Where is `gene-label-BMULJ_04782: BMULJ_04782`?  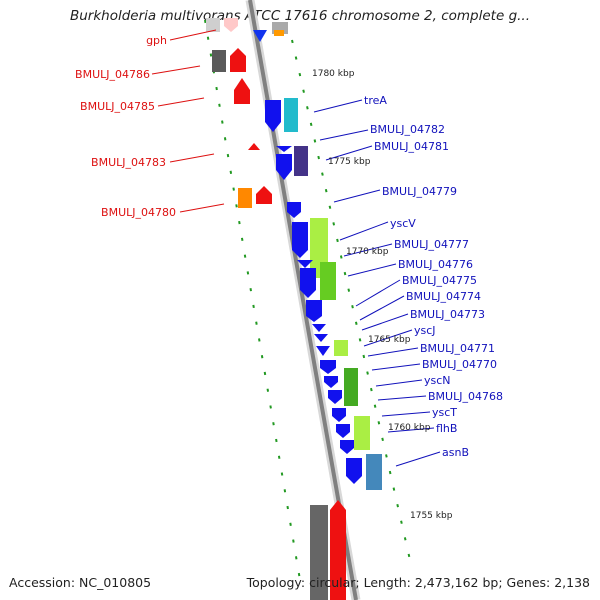
gene-label-BMULJ_04782: BMULJ_04782 is located at coordinates (407, 129).